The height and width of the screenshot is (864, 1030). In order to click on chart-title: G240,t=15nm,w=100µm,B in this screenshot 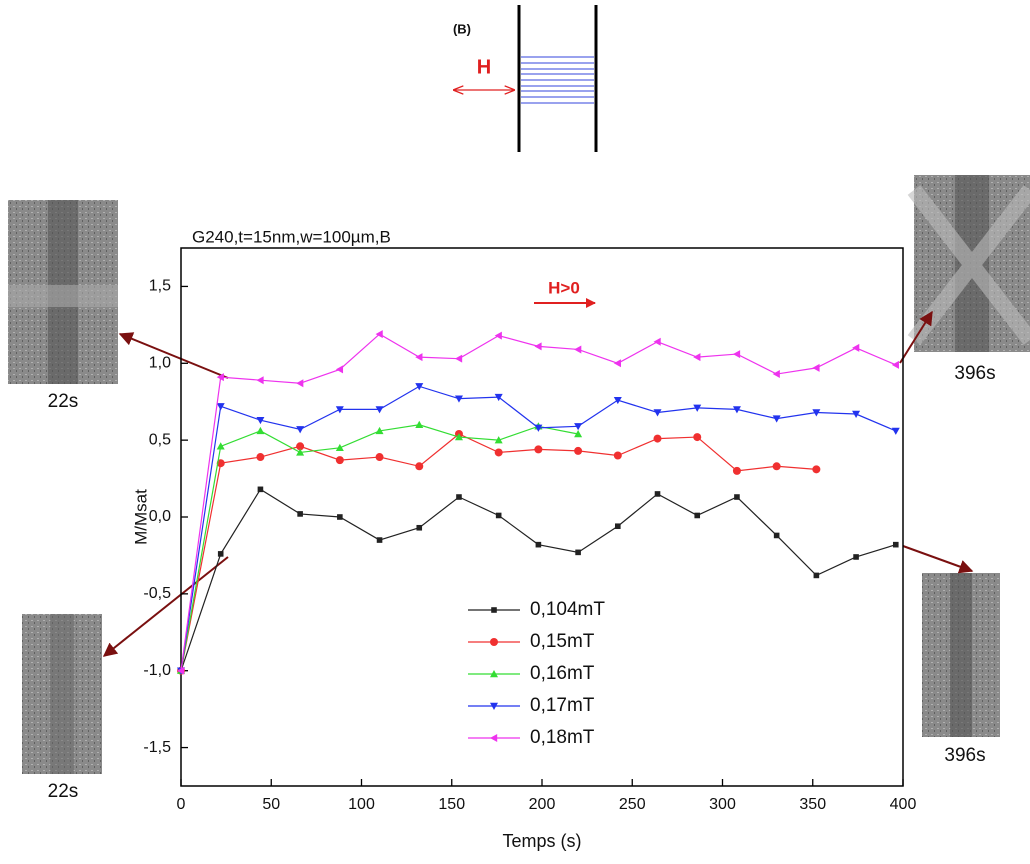, I will do `click(291, 236)`.